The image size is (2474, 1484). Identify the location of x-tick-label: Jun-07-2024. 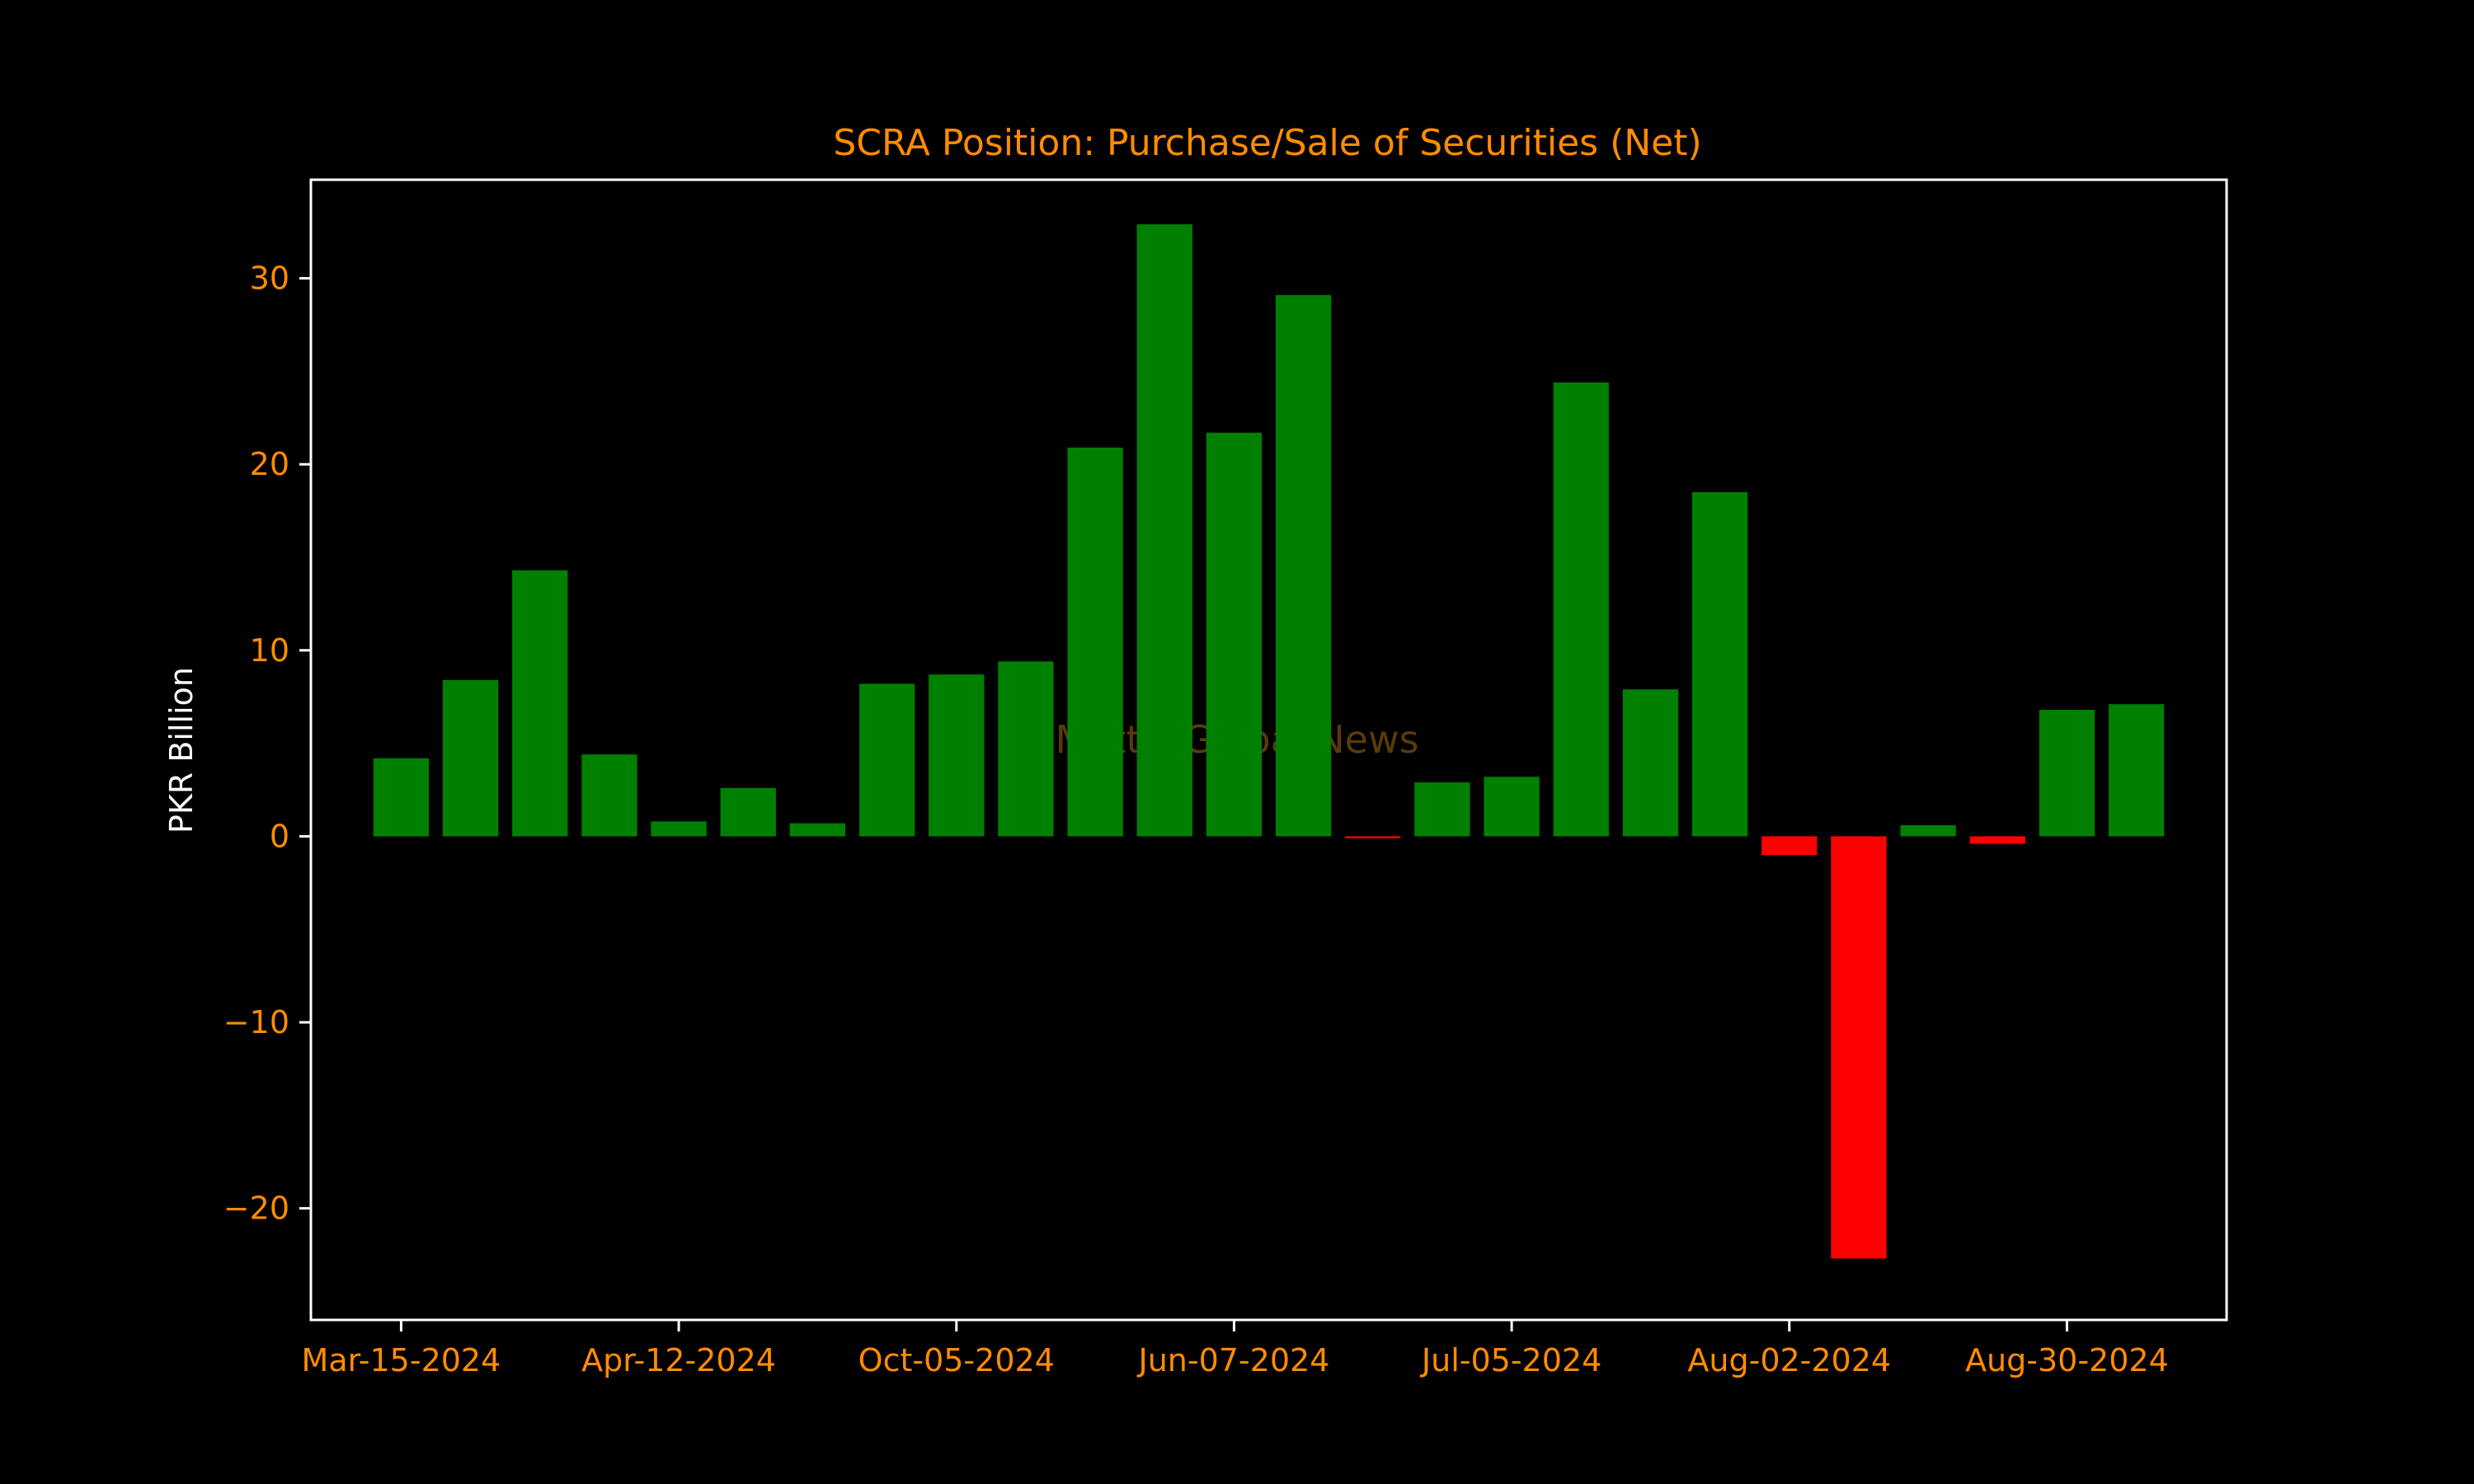
(1232, 1360).